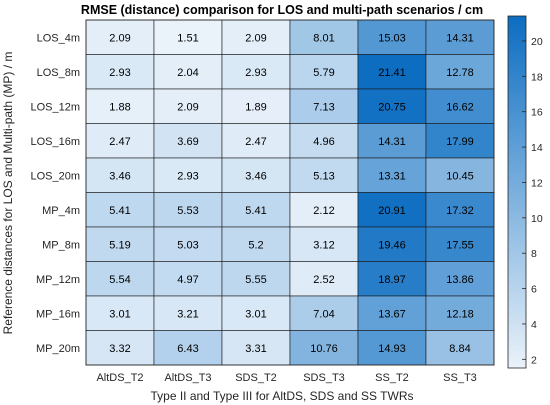 The width and height of the screenshot is (550, 405). Describe the element at coordinates (255, 349) in the screenshot. I see `cell-value-label: 3.31` at that location.